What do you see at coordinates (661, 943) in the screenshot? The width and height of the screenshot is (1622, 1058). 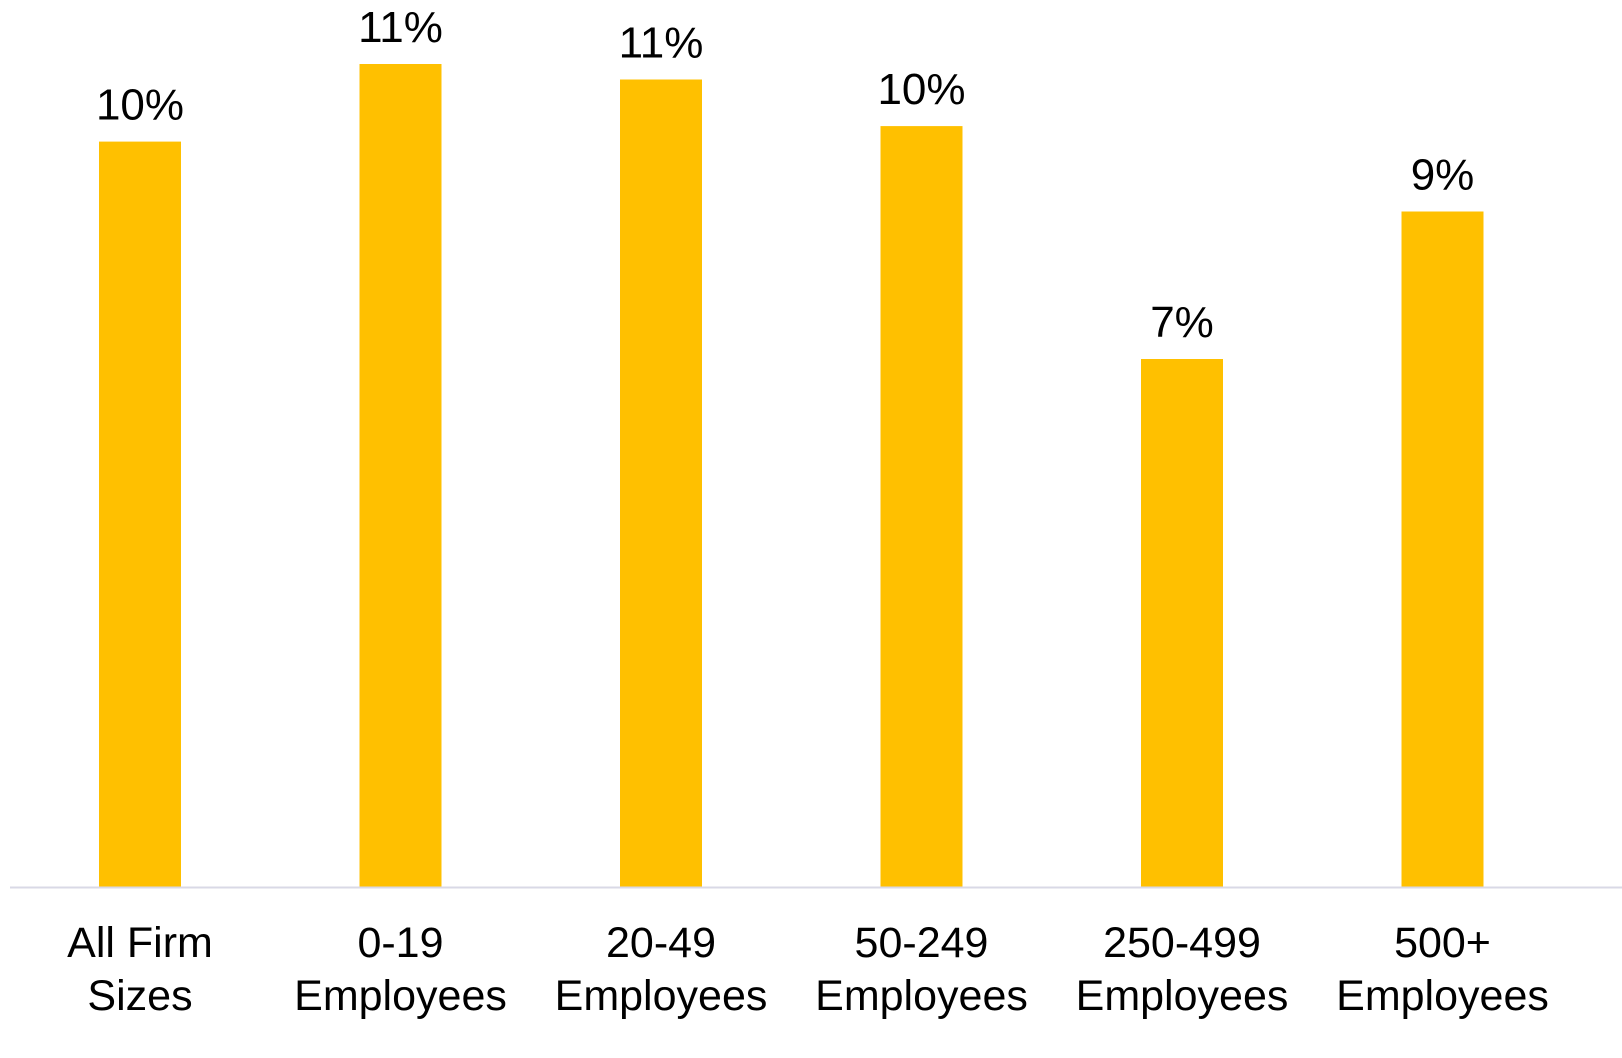 I see `category-label-line: 20-49` at bounding box center [661, 943].